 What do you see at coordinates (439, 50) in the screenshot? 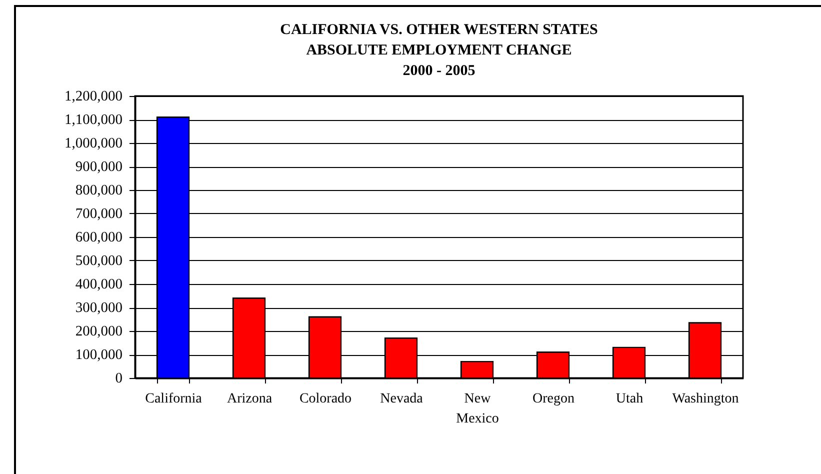
I see `chart-title: CALIFORNIA VS. OTHER WESTERN STATES ABSOLUTE EMPLOYMENT CHANGE 2000 - 2005` at bounding box center [439, 50].